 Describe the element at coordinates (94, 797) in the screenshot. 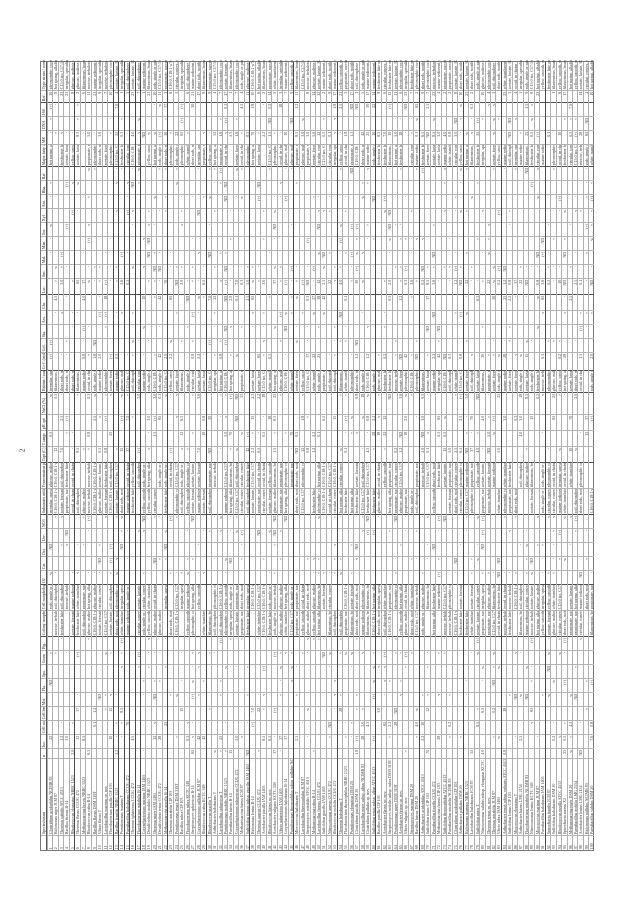

I see `row-name-cell: Bacillus flavus DSM 319T` at that location.